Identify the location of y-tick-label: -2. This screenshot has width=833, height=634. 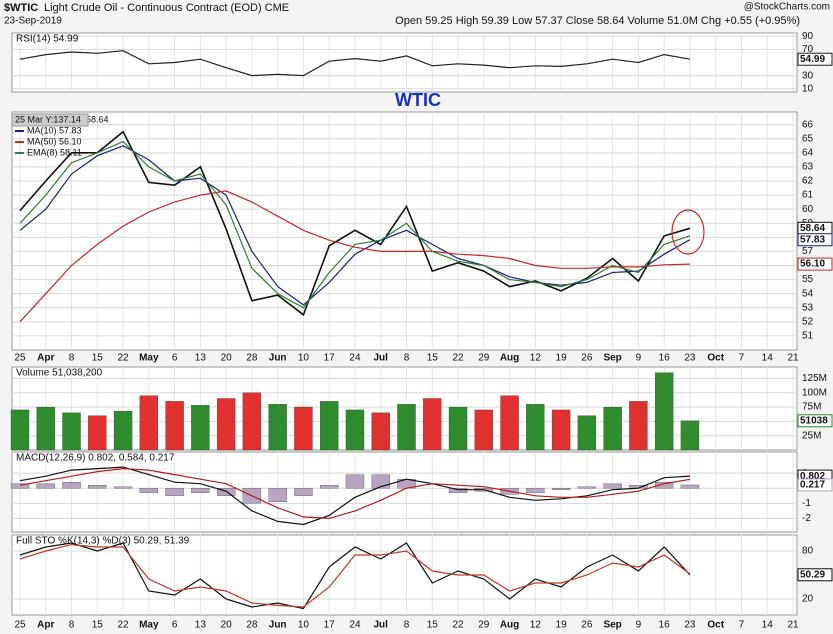
(806, 518).